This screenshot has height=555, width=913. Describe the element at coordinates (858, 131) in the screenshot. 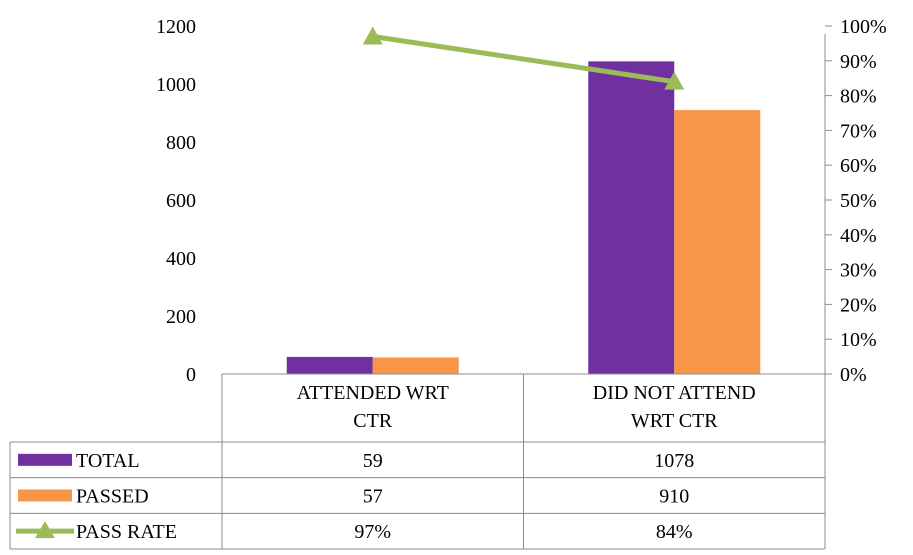

I see `right-tick-label: 70%` at that location.